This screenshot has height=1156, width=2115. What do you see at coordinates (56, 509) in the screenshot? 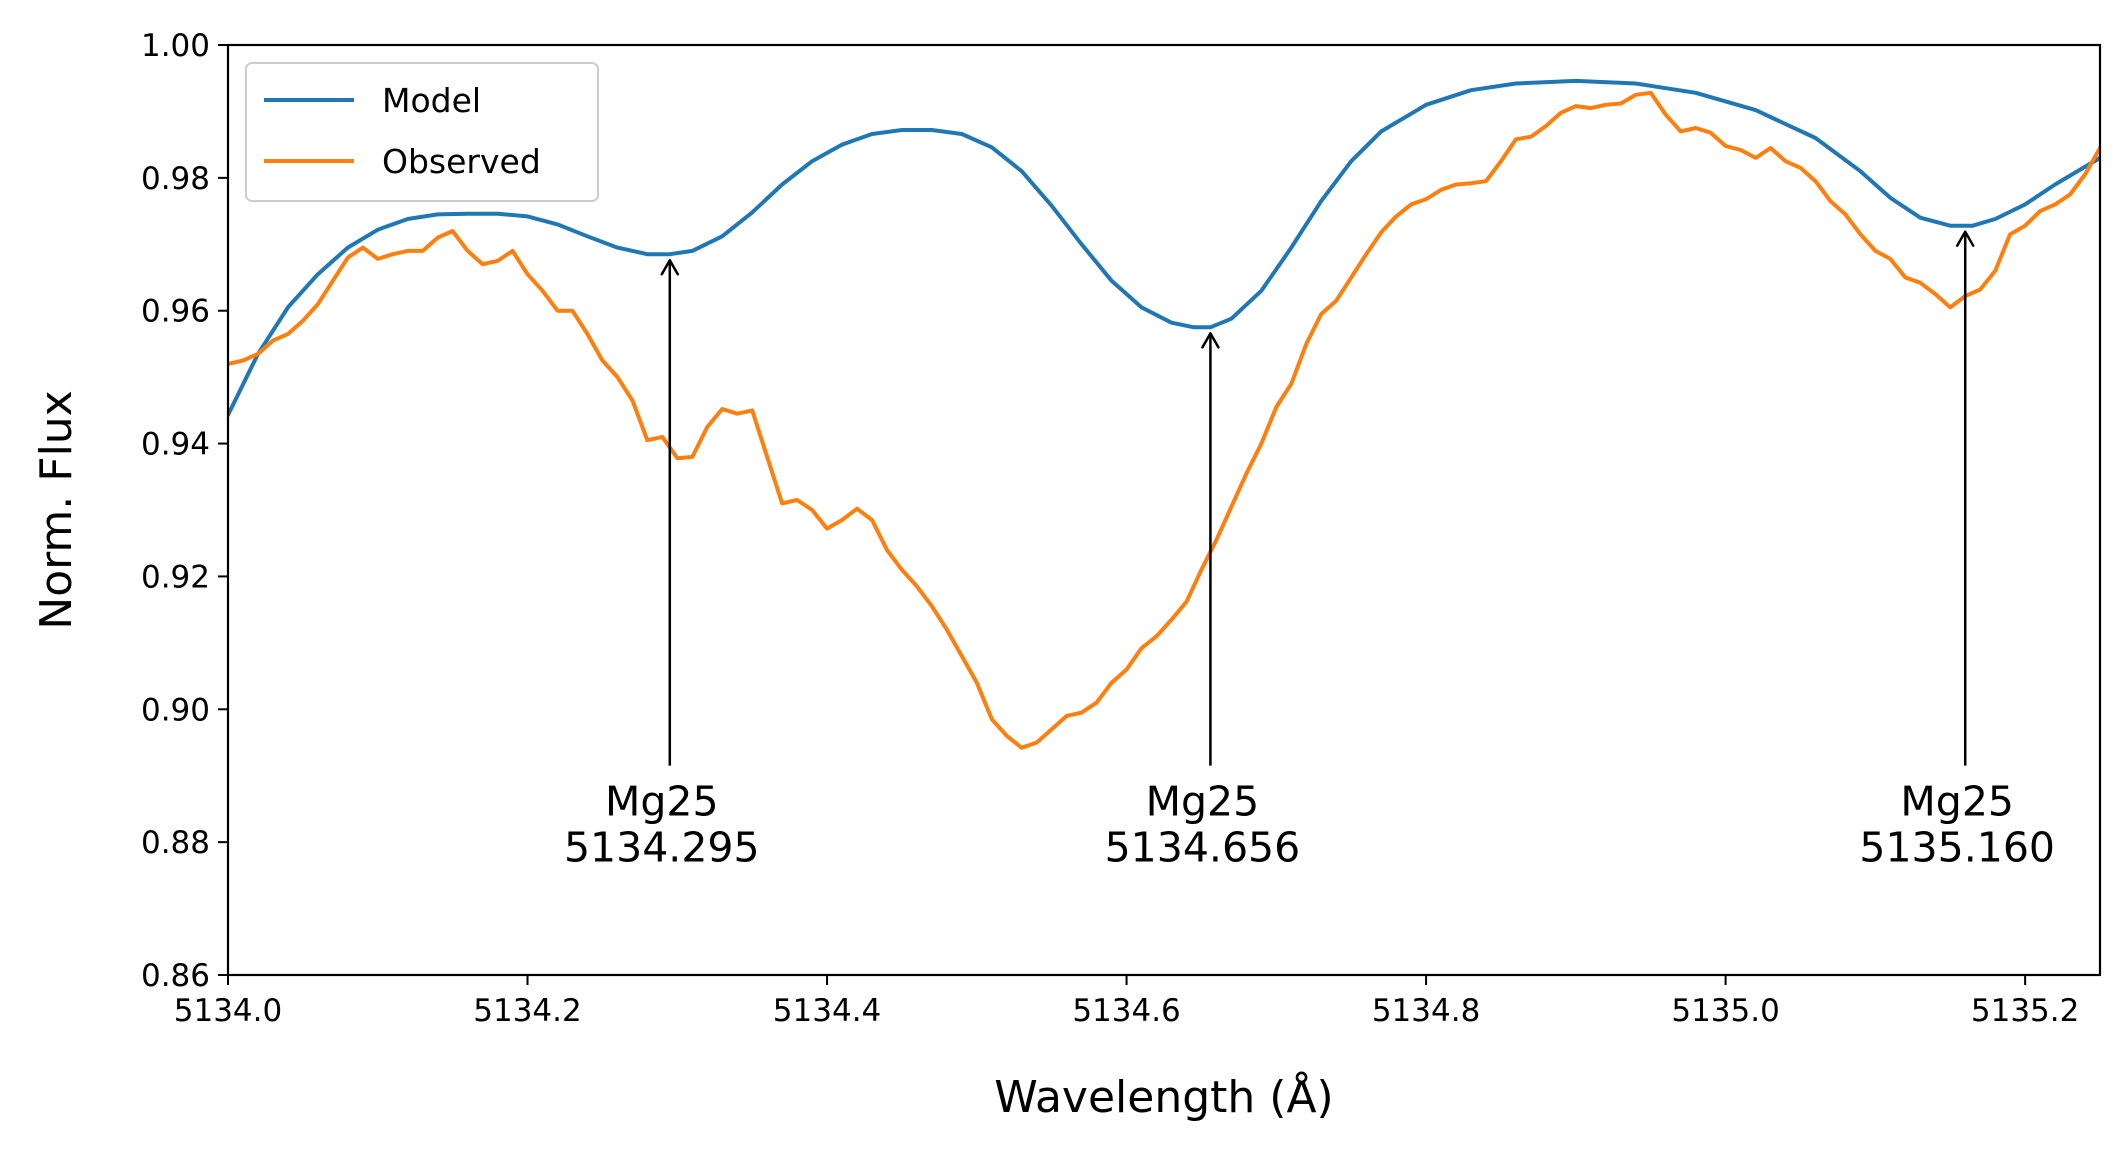
I see `y-axis-label: Norm. Flux` at bounding box center [56, 509].